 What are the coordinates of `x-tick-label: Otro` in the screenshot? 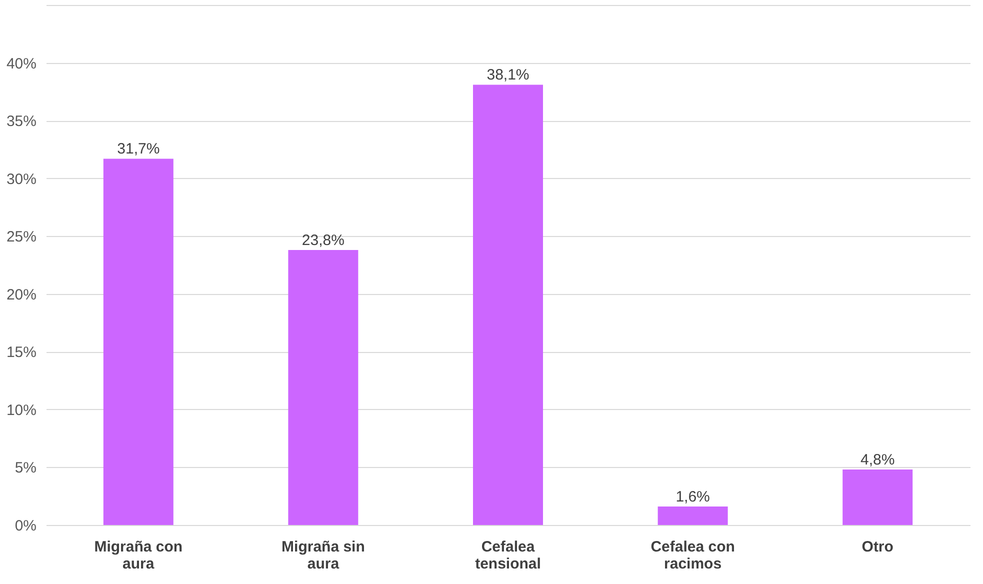 It's located at (878, 547).